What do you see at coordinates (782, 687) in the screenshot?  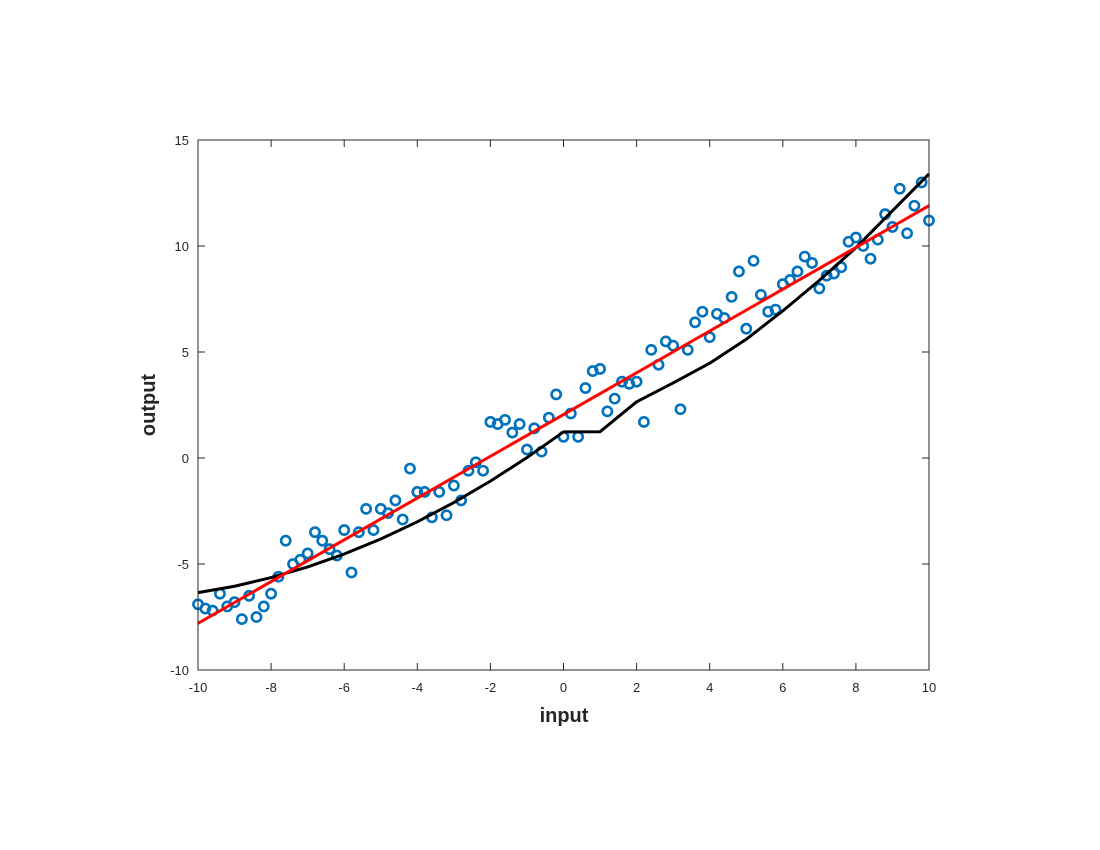 I see `x-tick-label: 6` at bounding box center [782, 687].